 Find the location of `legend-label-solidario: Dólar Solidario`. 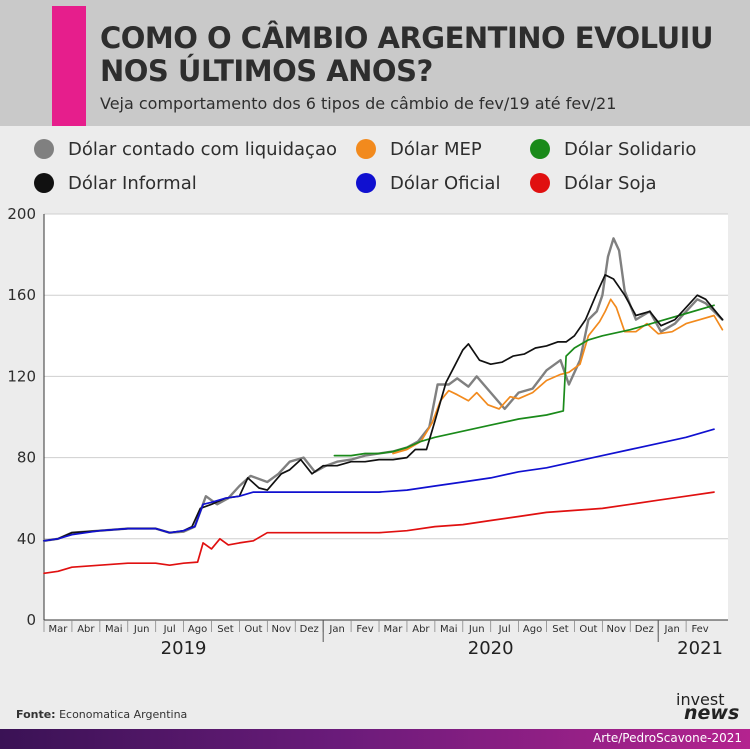

legend-label-solidario: Dólar Solidario is located at coordinates (630, 149).